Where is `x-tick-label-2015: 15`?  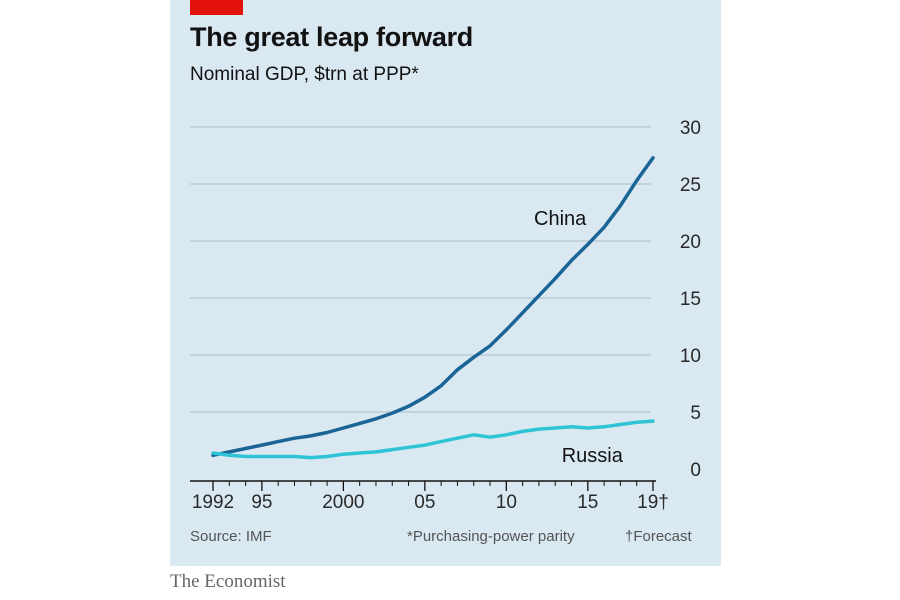 x-tick-label-2015: 15 is located at coordinates (587, 502).